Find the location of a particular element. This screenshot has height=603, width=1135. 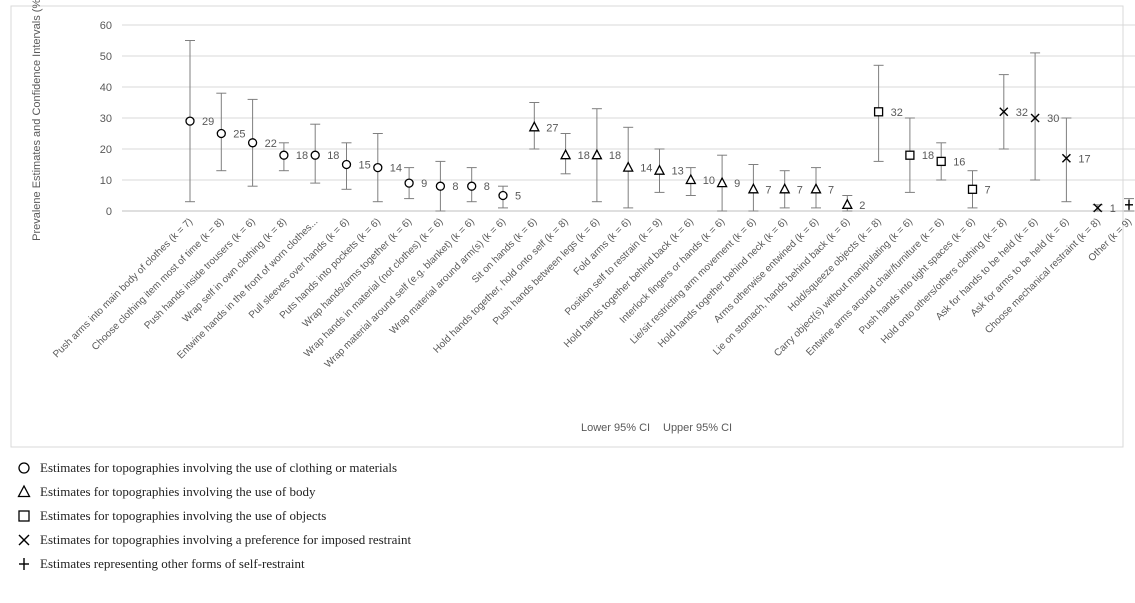

data-label: 10 is located at coordinates (709, 181).